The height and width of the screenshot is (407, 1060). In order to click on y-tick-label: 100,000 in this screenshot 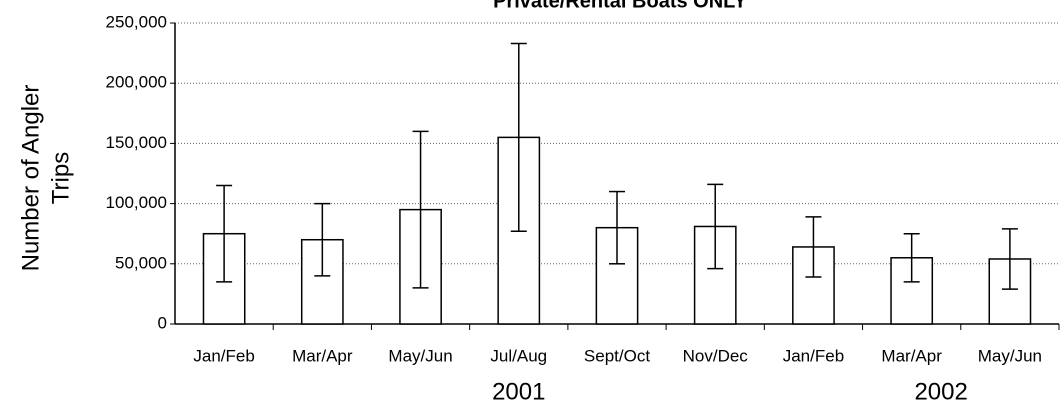, I will do `click(136, 202)`.